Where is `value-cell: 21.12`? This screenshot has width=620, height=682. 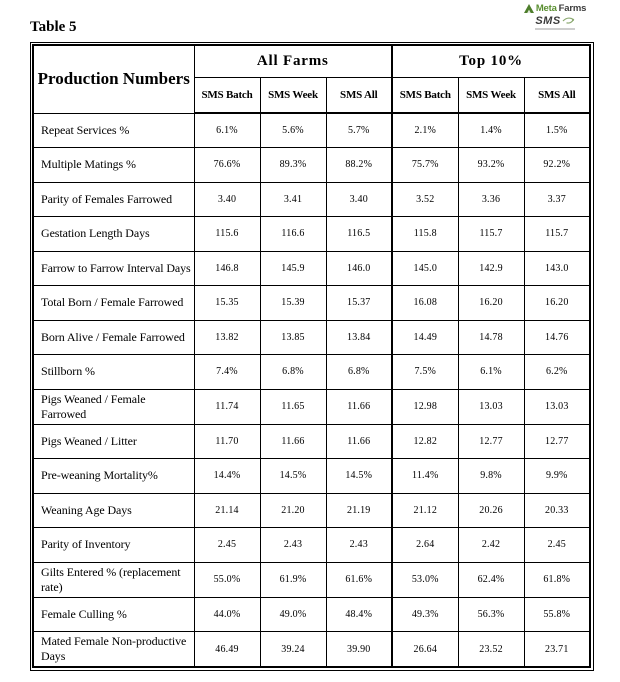
value-cell: 21.12 is located at coordinates (425, 510).